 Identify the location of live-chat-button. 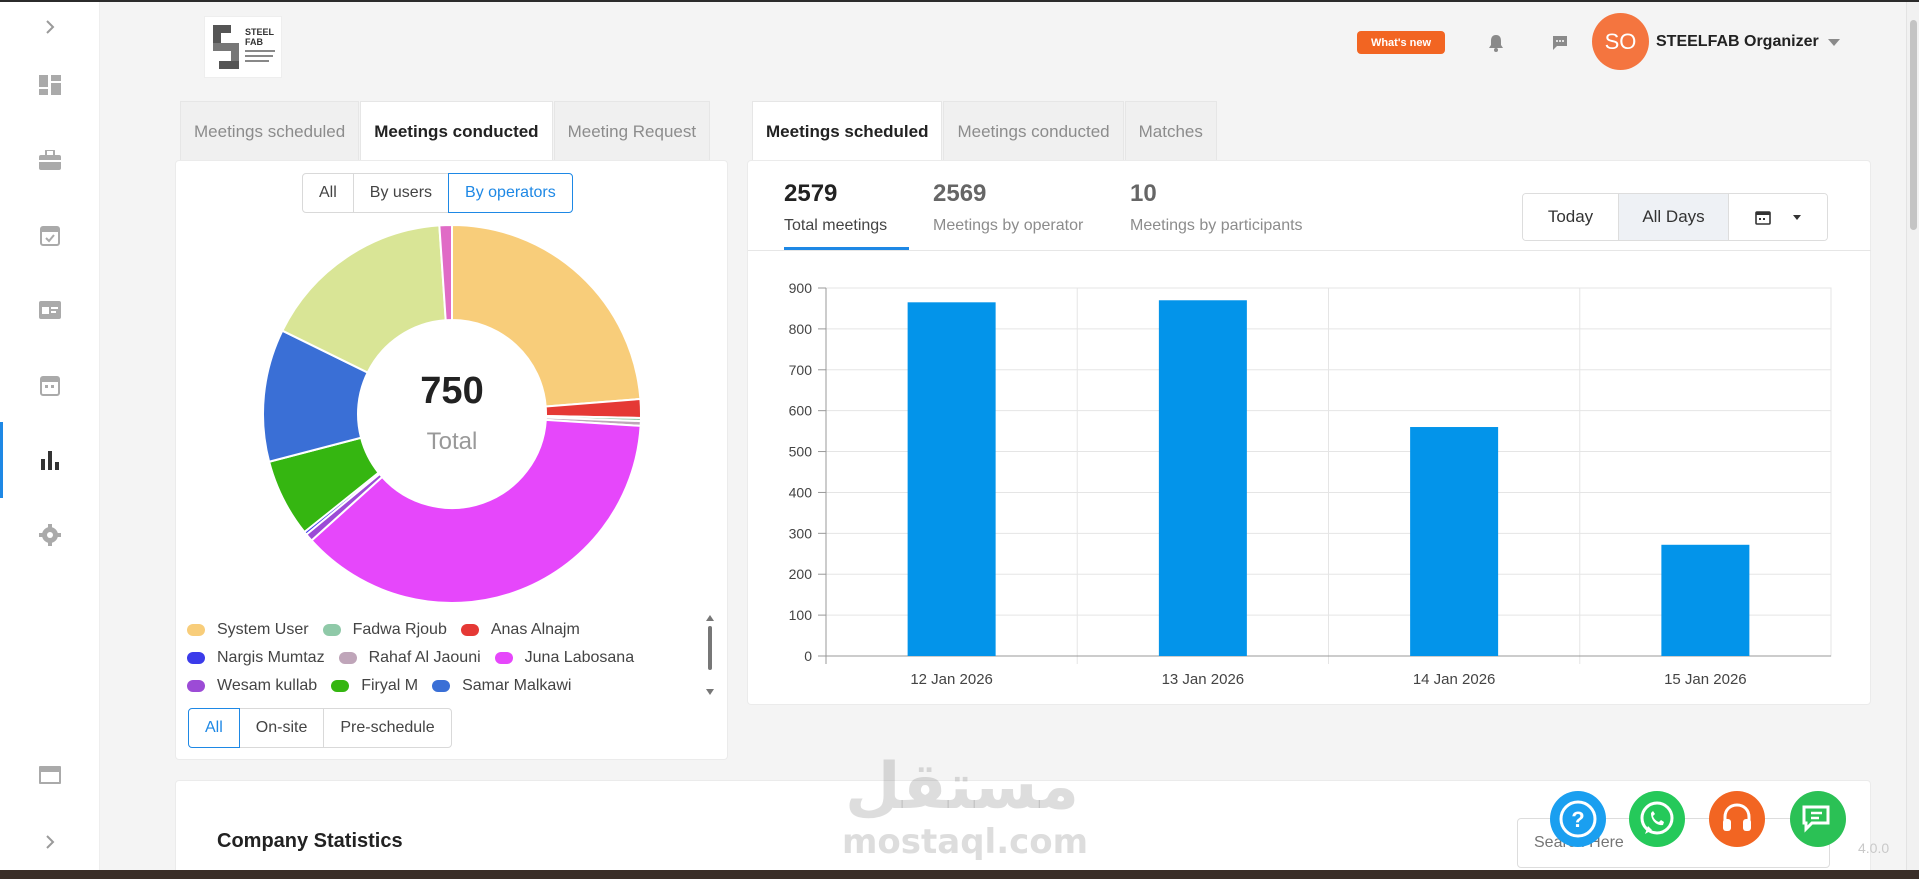
(1818, 819).